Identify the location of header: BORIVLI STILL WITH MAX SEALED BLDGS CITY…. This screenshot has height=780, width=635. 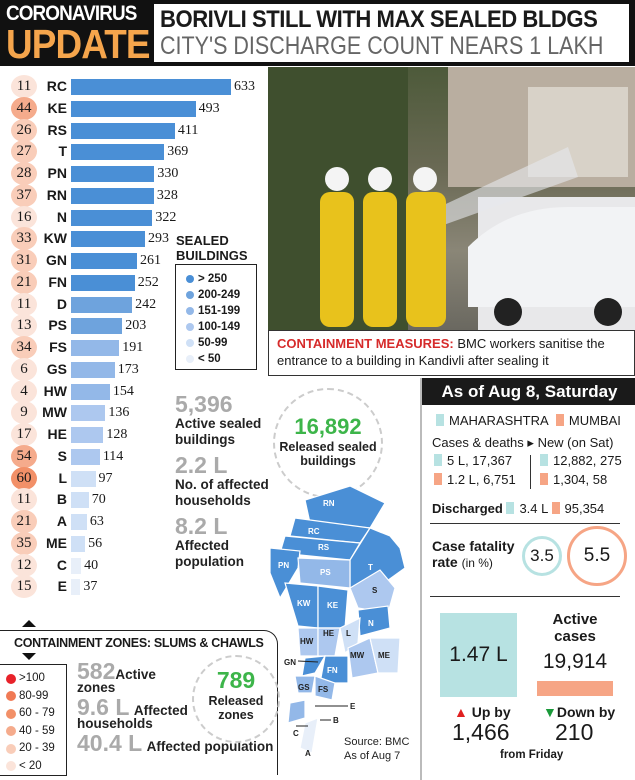
(392, 33).